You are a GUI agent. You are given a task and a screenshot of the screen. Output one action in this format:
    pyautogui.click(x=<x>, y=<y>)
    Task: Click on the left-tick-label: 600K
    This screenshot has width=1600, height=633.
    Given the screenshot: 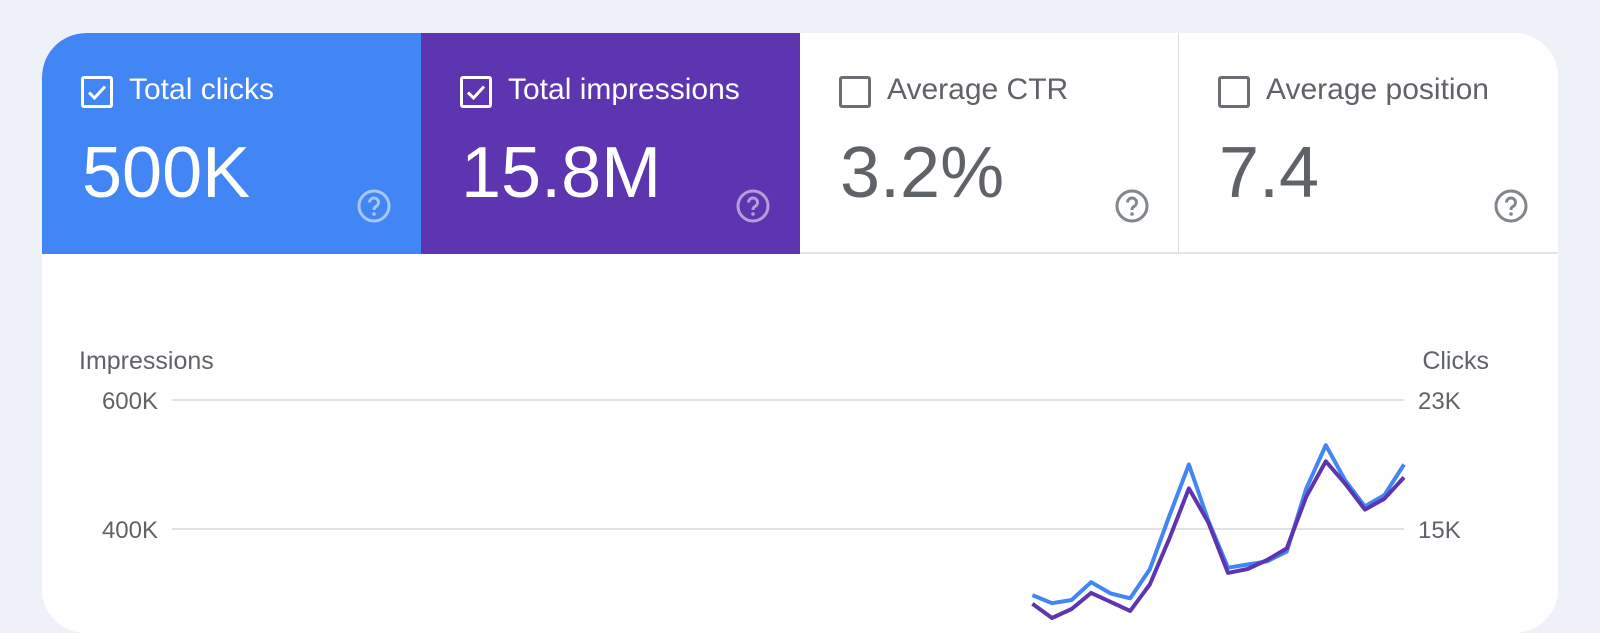 What is the action you would take?
    pyautogui.click(x=130, y=401)
    